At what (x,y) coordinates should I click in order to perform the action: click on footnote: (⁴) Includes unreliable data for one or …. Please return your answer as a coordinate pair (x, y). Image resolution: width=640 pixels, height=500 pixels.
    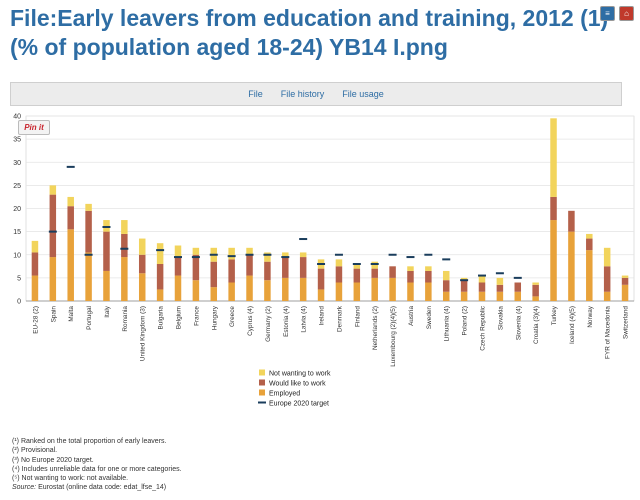
    Looking at the image, I should click on (97, 469).